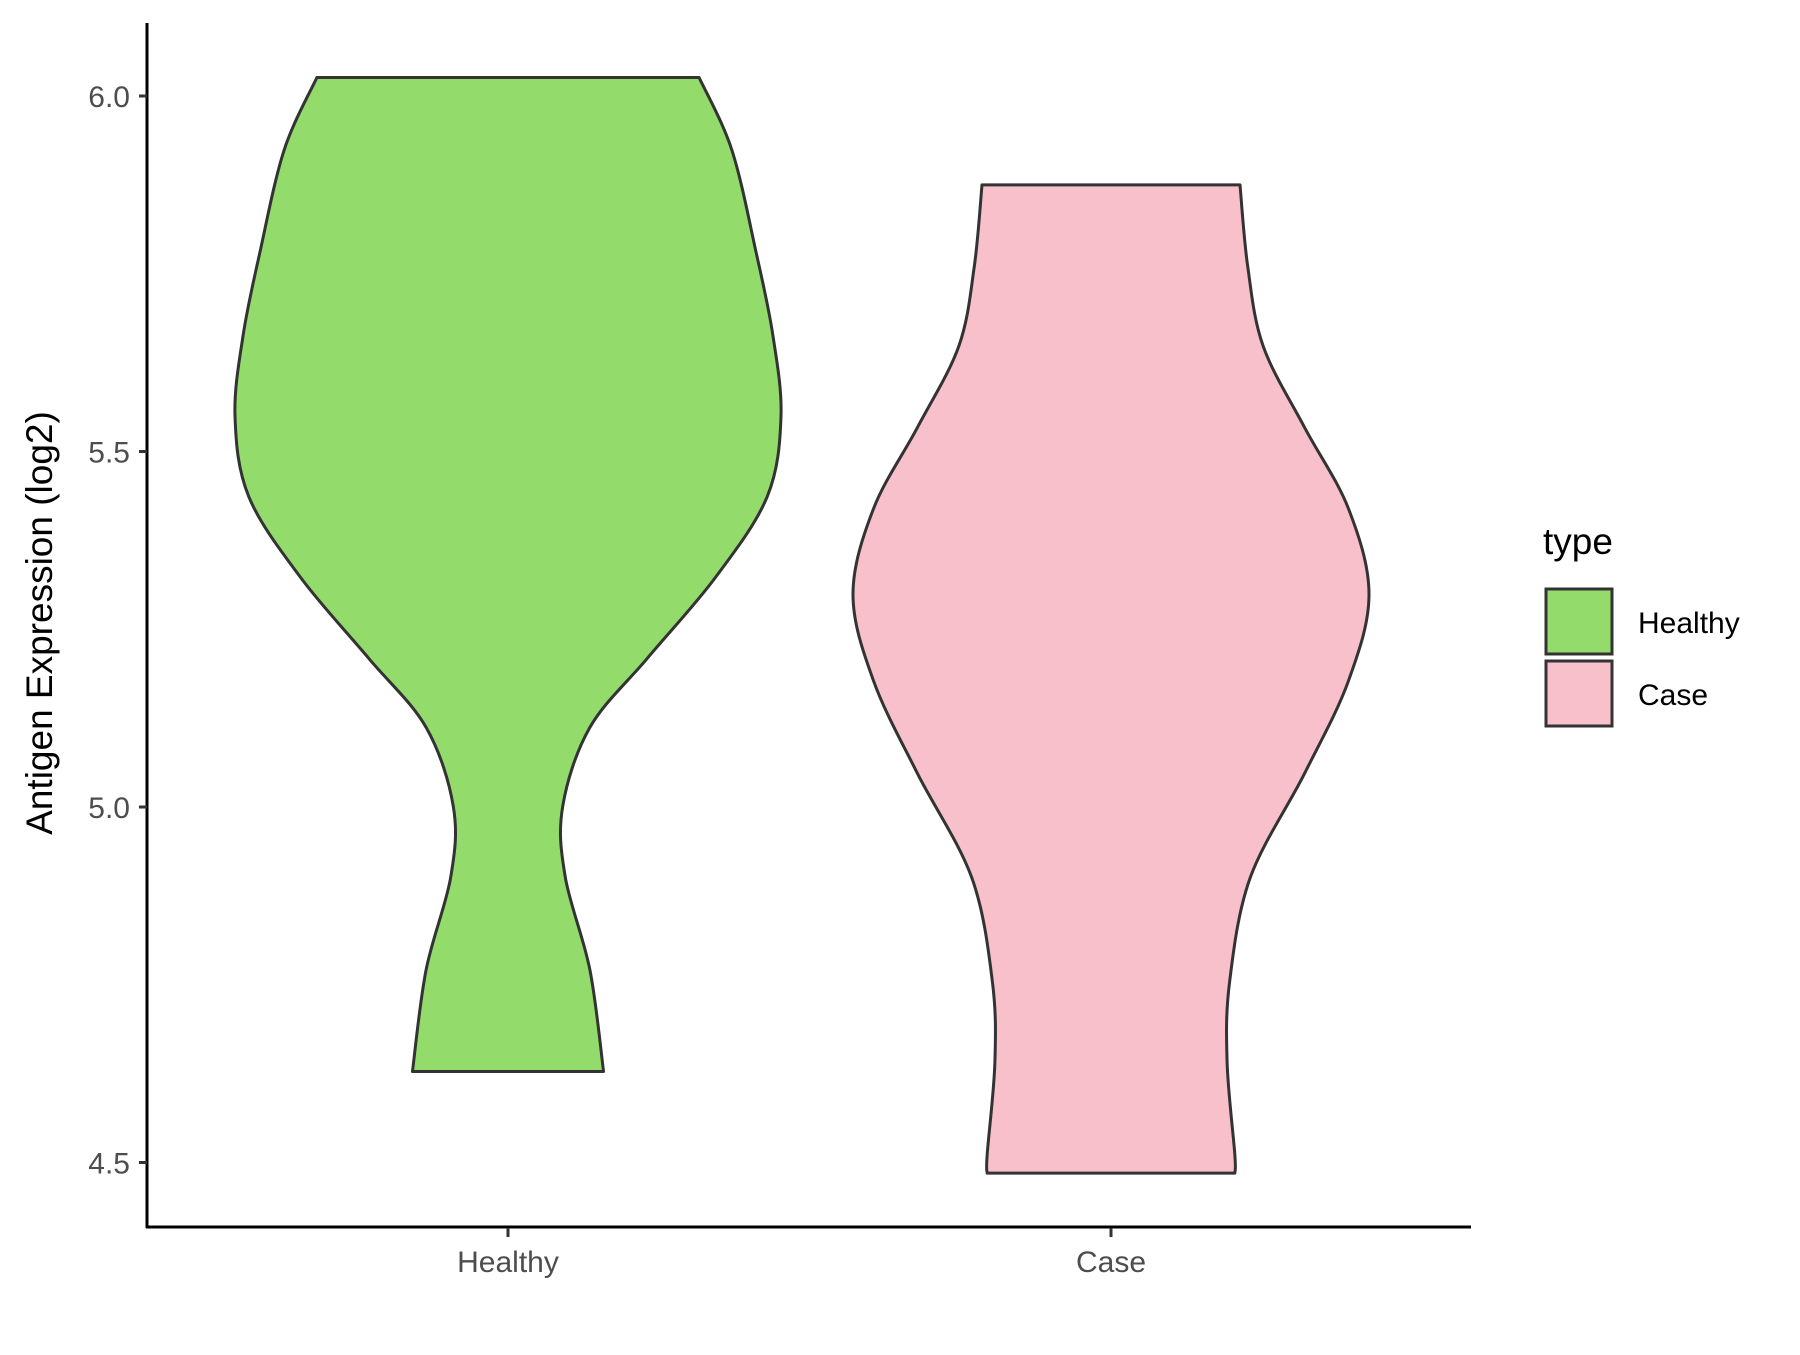  I want to click on legend-title: type, so click(1578, 541).